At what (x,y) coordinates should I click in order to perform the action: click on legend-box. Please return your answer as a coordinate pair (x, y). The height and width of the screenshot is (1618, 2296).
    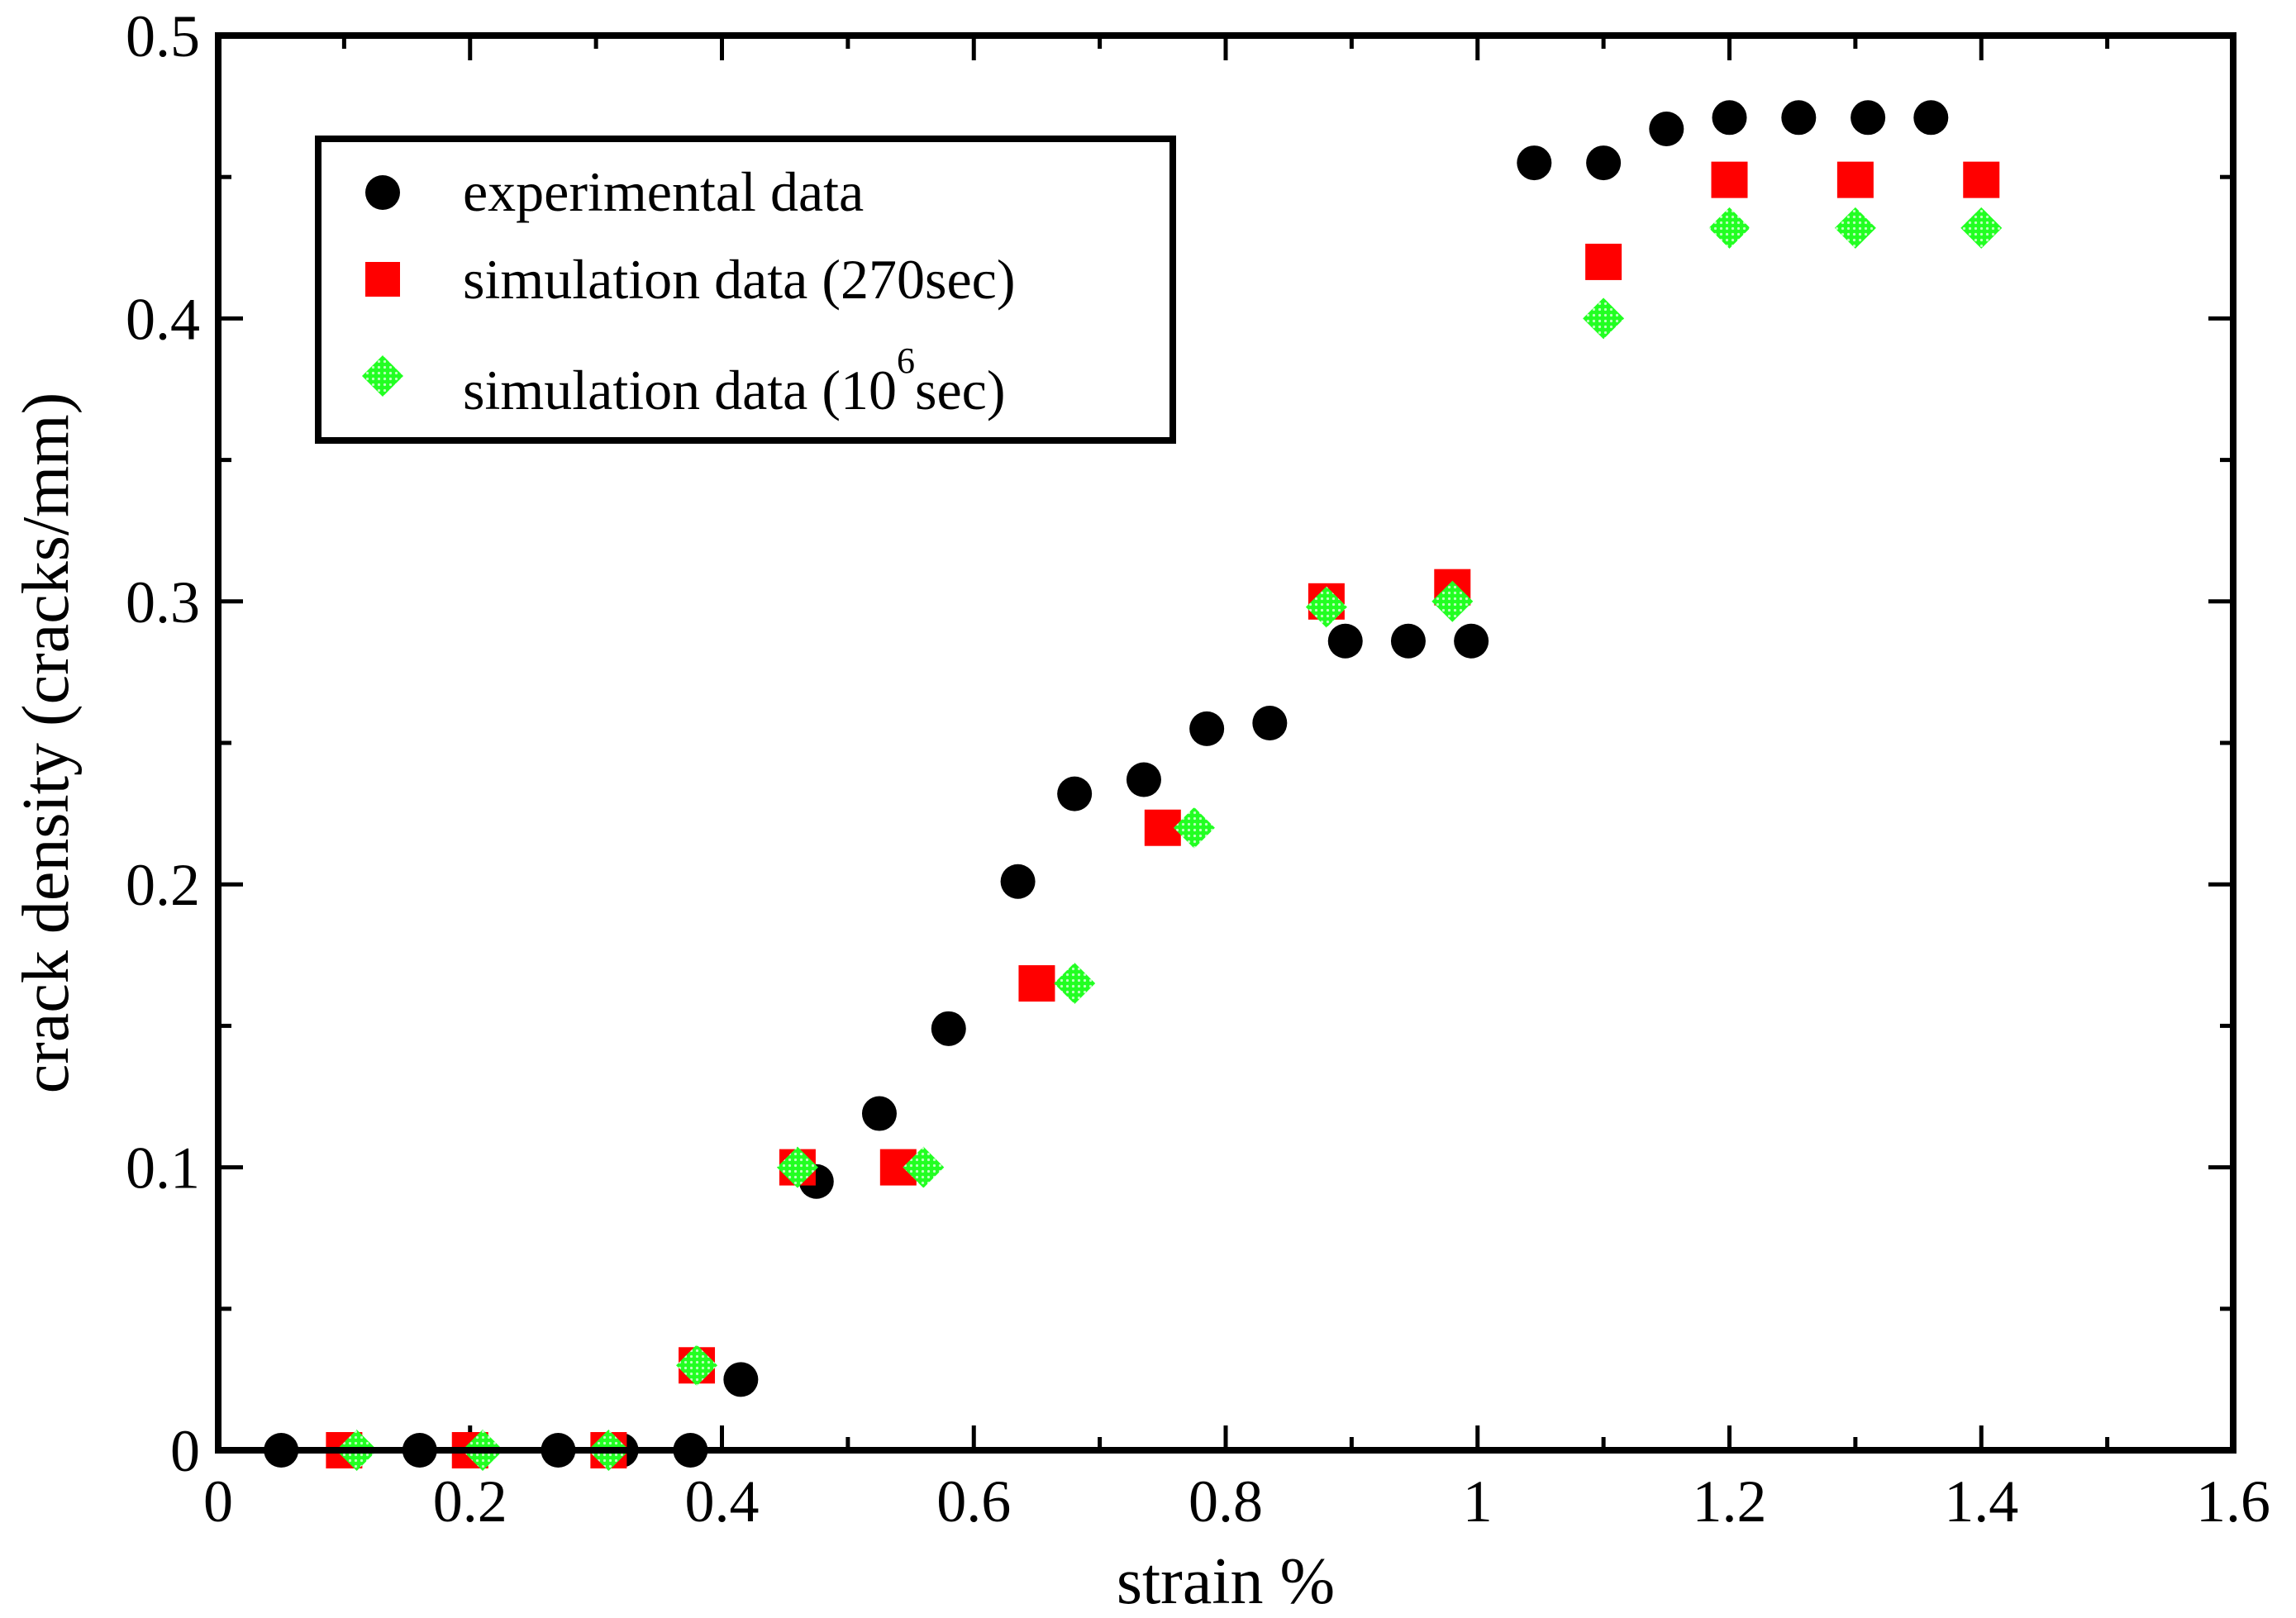
    Looking at the image, I should click on (745, 290).